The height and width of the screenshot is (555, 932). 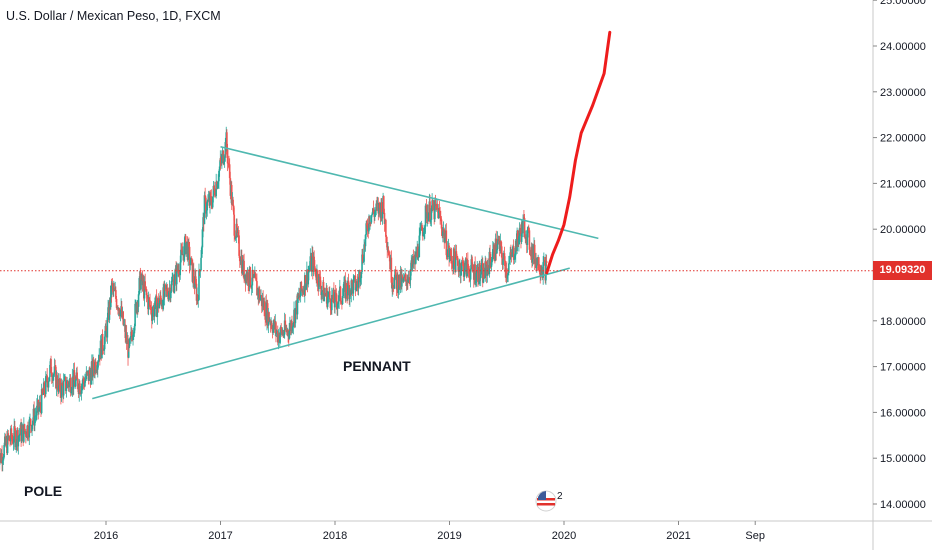 I want to click on pennant-label: PENNANT, so click(x=377, y=366).